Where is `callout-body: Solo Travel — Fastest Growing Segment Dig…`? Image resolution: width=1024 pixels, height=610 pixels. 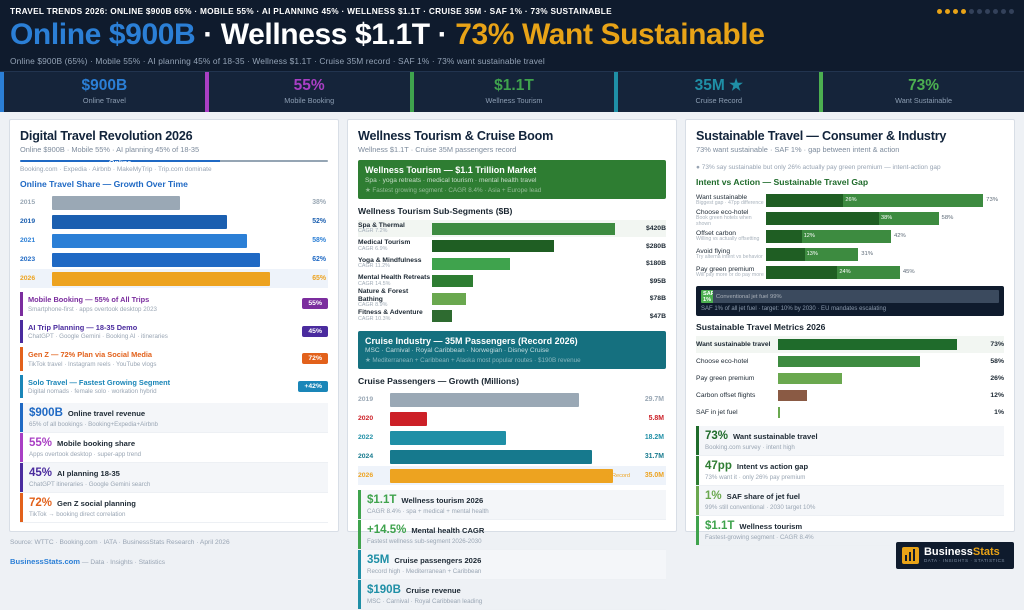
callout-body: Solo Travel — Fastest Growing Segment Dig… is located at coordinates (160, 387).